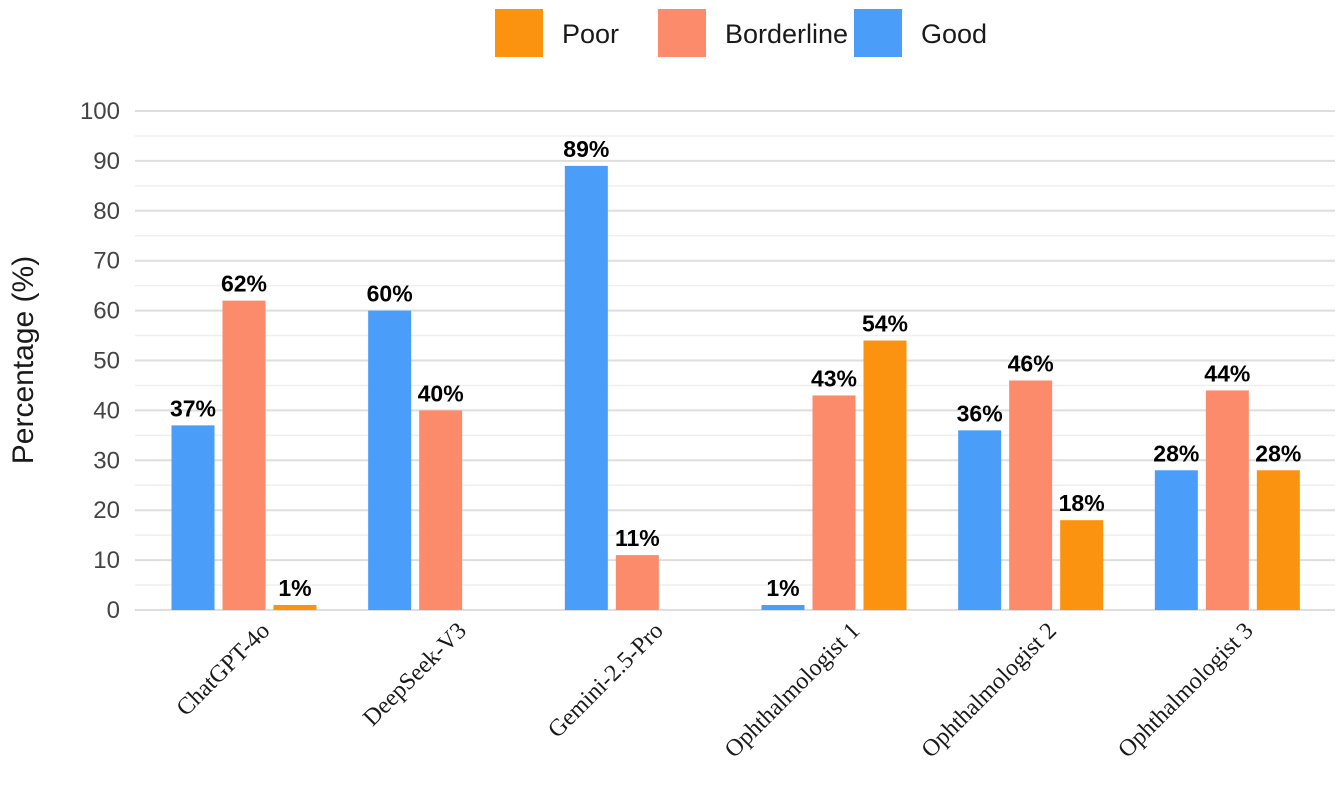 This screenshot has height=786, width=1339. I want to click on x-category-label: DeepSeek-V3, so click(415, 675).